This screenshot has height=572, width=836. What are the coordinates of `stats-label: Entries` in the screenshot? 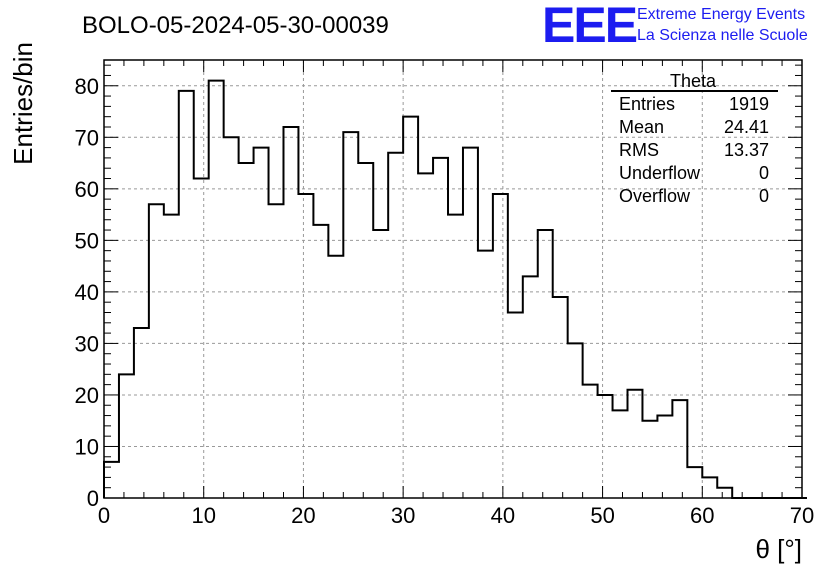 It's located at (647, 104).